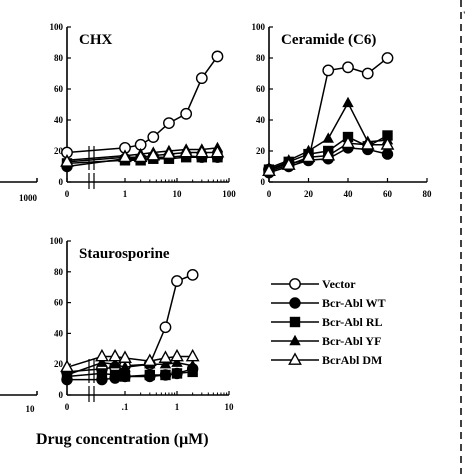 Image resolution: width=474 pixels, height=474 pixels. Describe the element at coordinates (328, 40) in the screenshot. I see `panel-title: Ceramide (C6)` at that location.